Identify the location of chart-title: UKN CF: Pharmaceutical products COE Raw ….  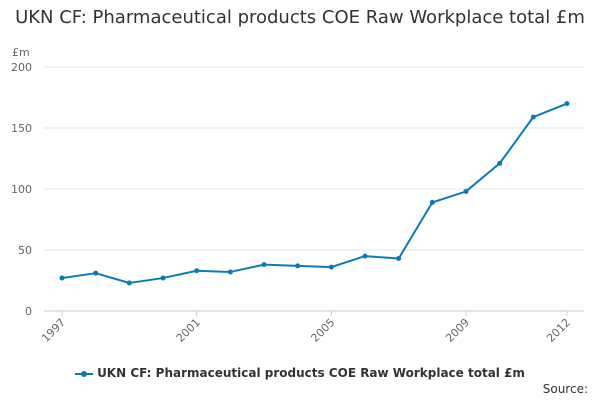
(300, 17).